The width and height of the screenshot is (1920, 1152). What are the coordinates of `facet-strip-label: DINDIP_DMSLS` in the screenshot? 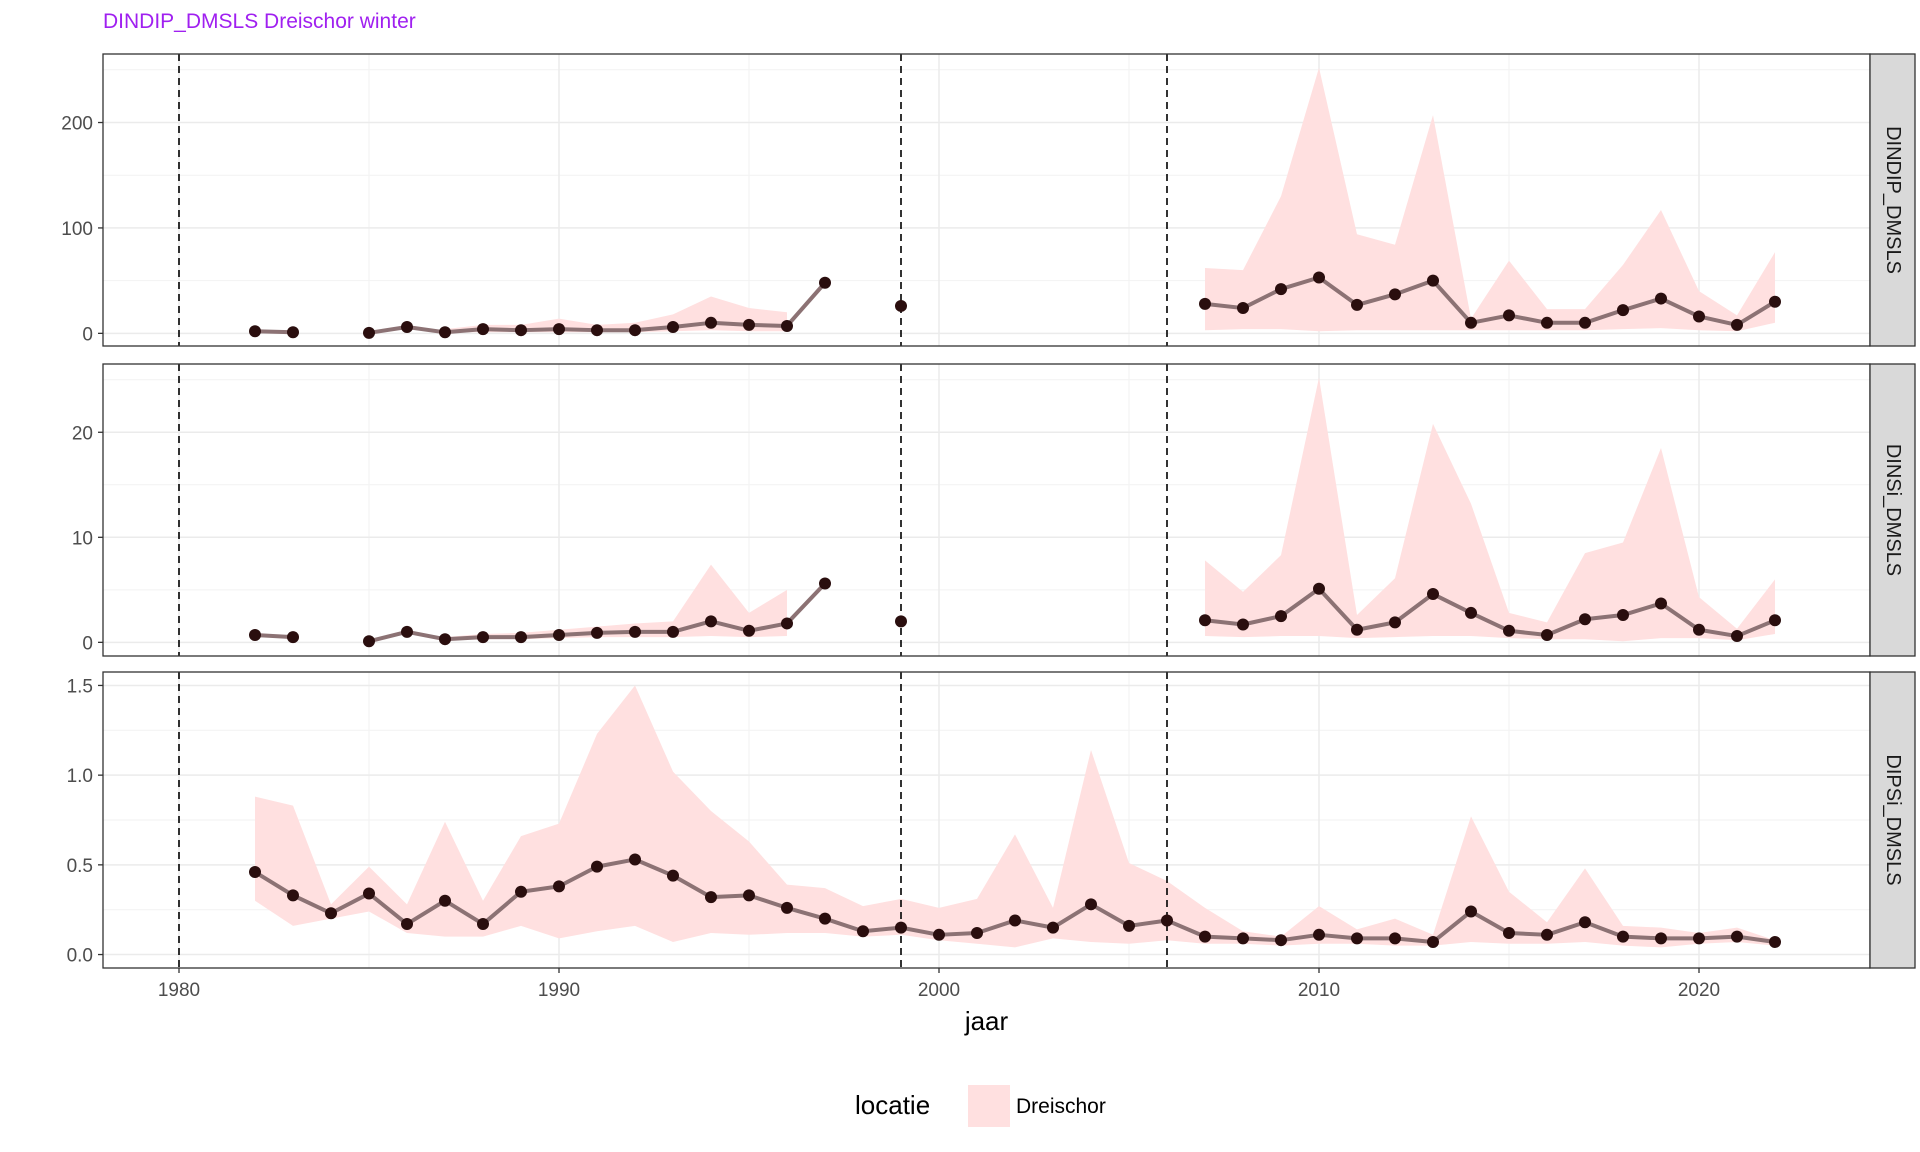 It's located at (1893, 200).